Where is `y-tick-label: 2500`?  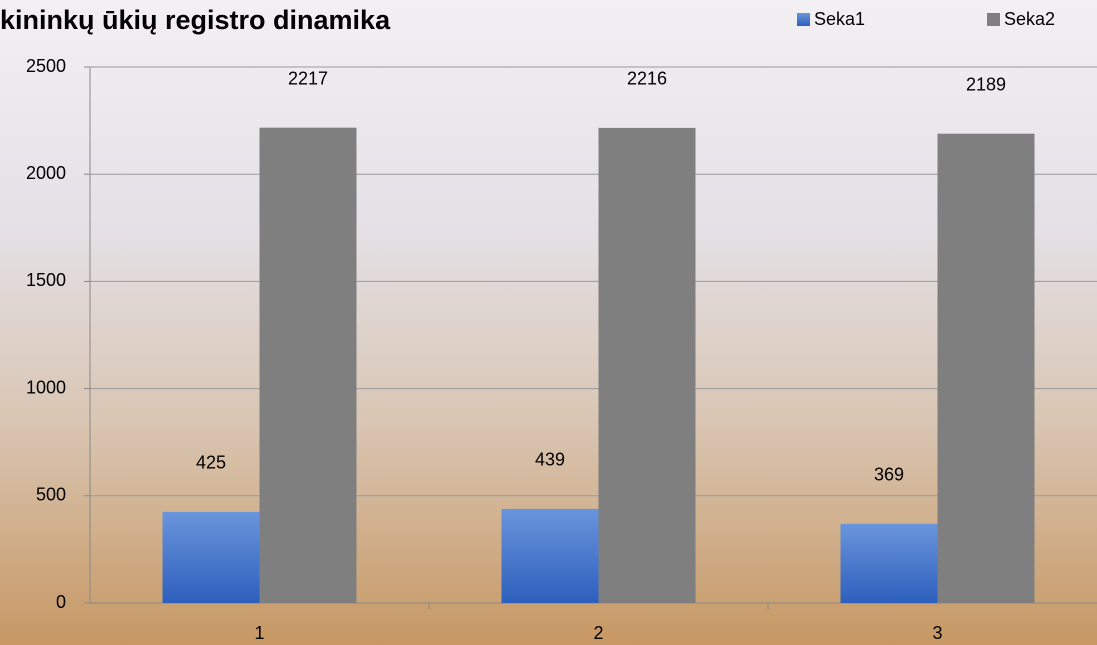 y-tick-label: 2500 is located at coordinates (46, 66).